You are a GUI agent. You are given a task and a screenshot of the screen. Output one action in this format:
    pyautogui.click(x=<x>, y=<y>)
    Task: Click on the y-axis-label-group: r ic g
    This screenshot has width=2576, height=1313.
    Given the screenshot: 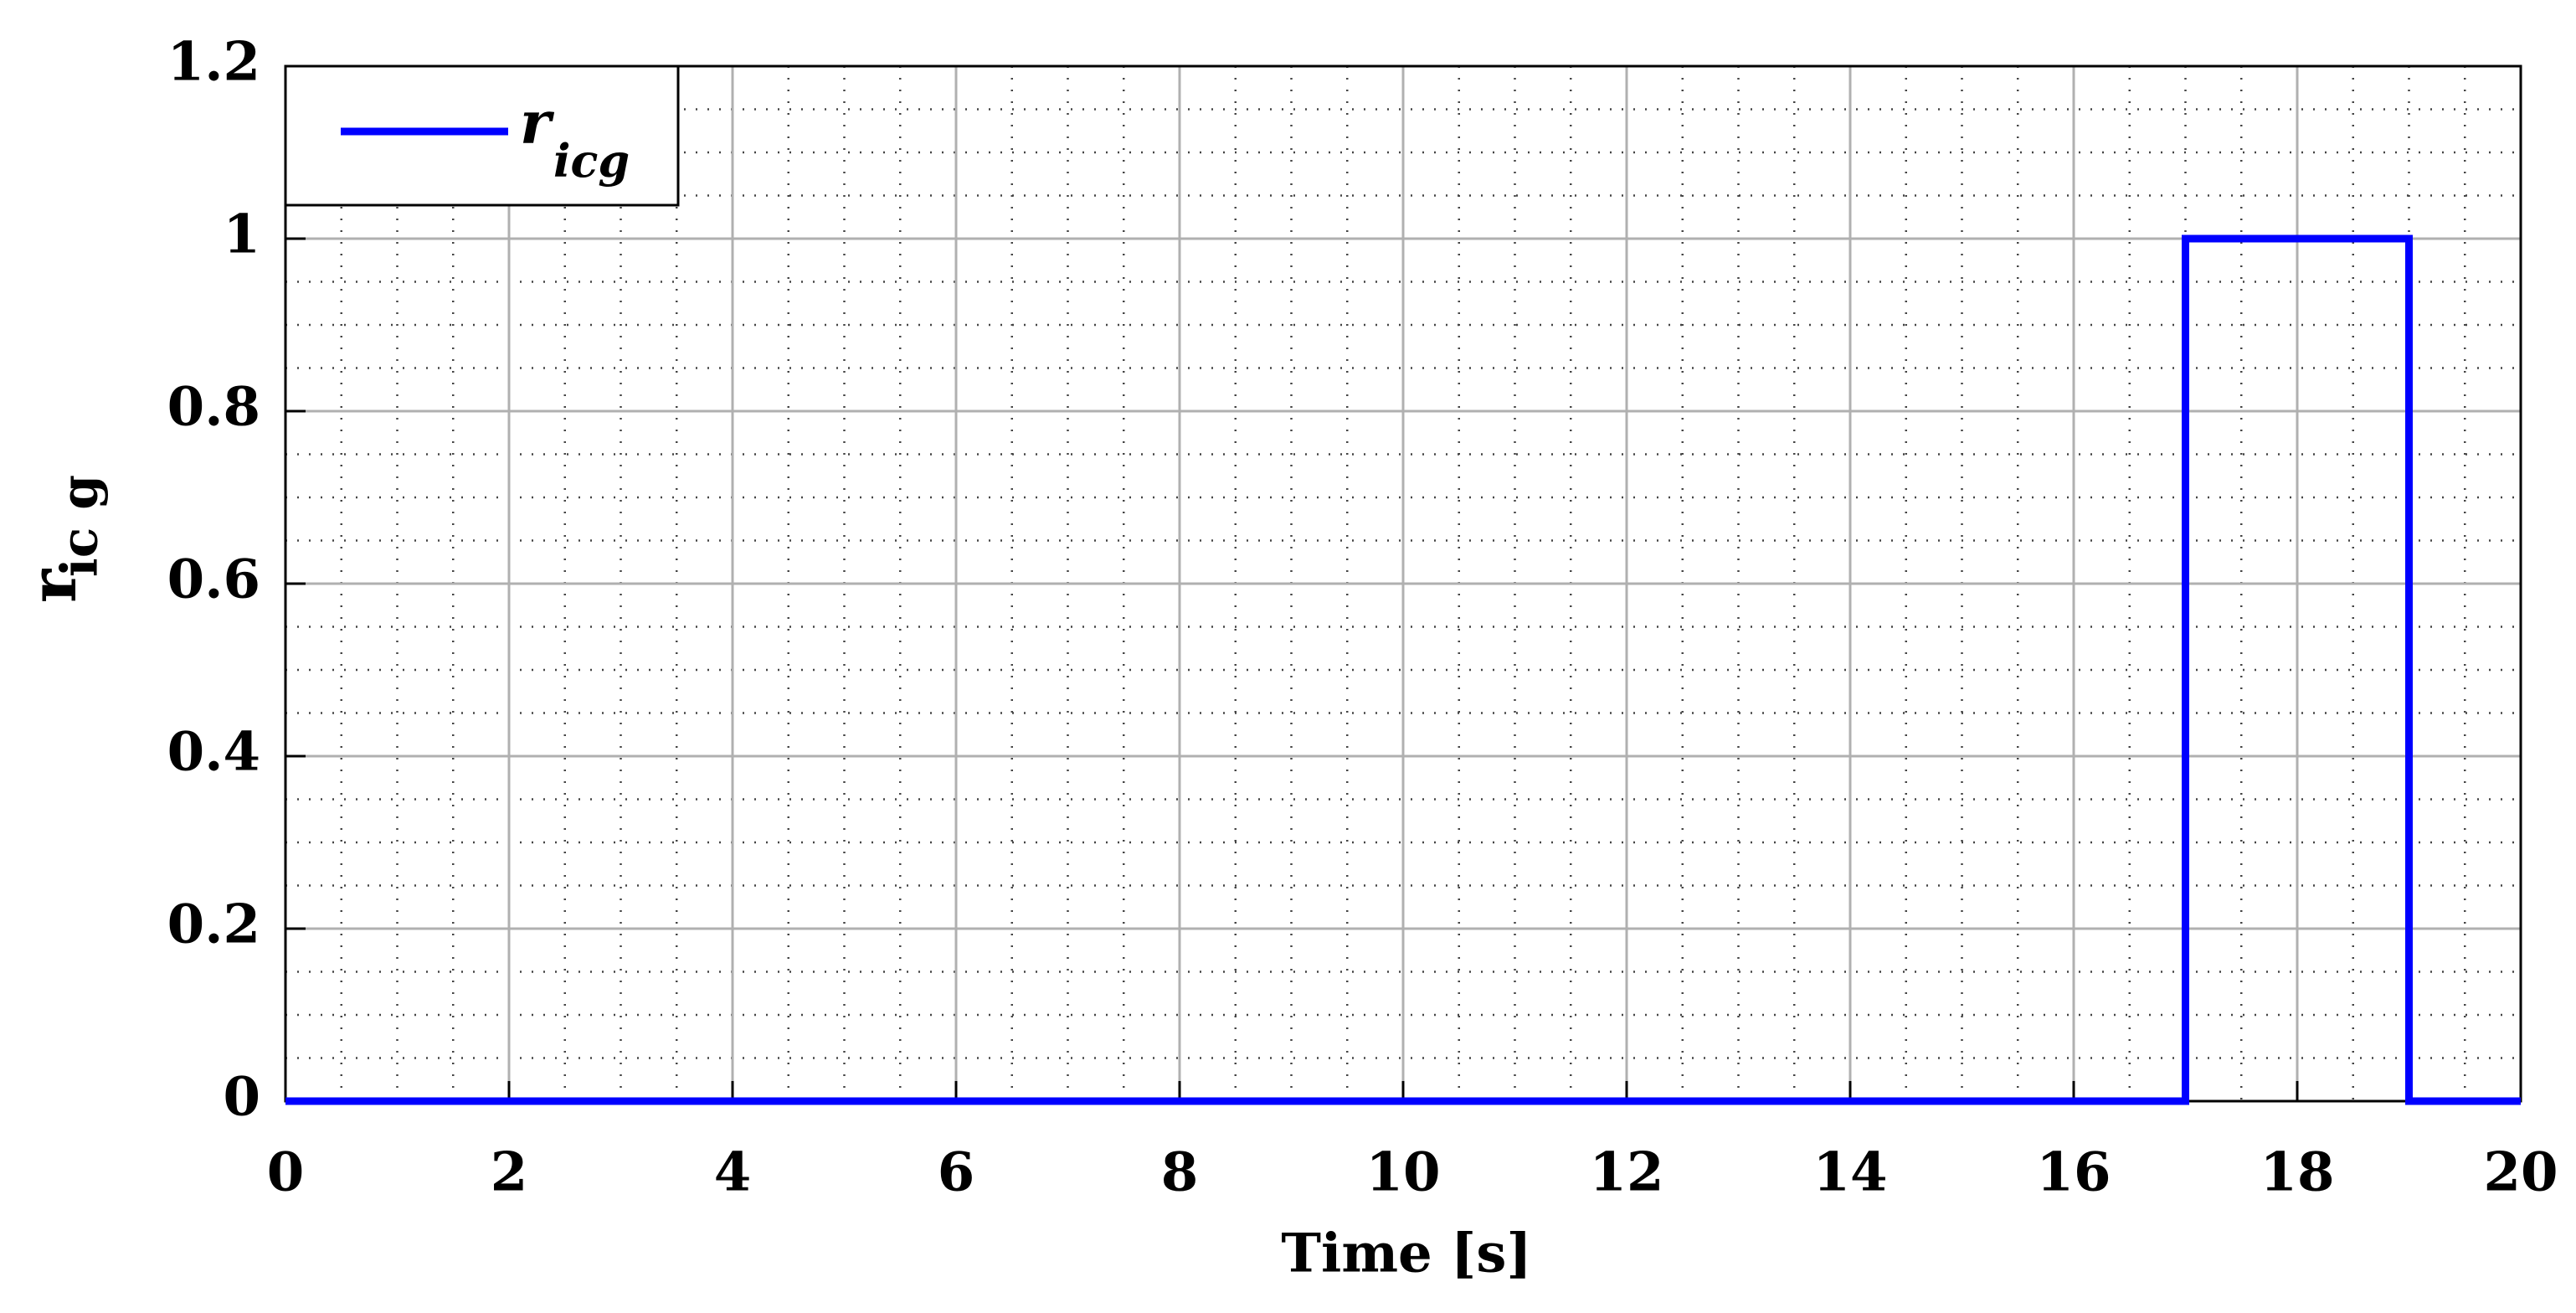 What is the action you would take?
    pyautogui.click(x=63, y=539)
    